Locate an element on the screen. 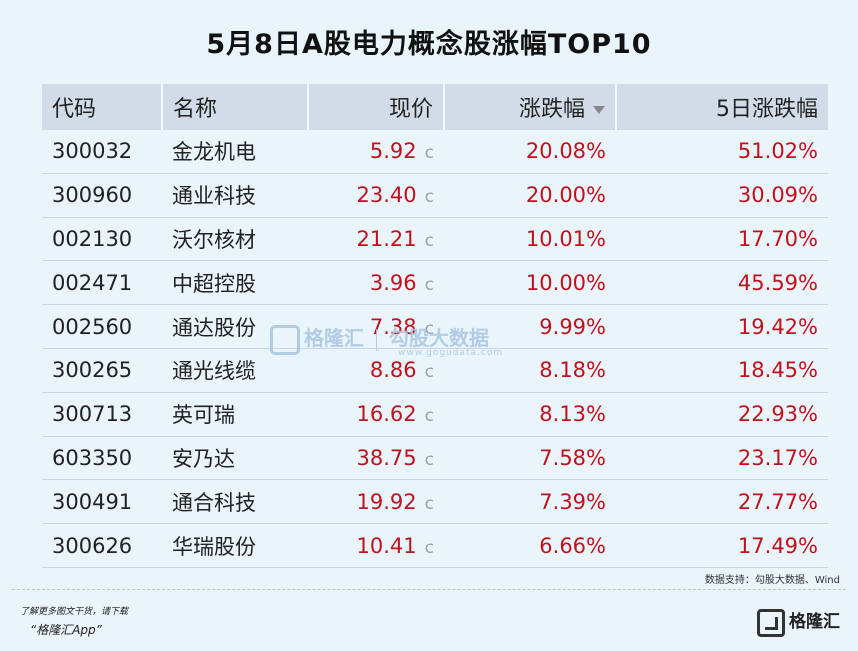 Image resolution: width=858 pixels, height=651 pixels. stock-price: 19.92 is located at coordinates (386, 501).